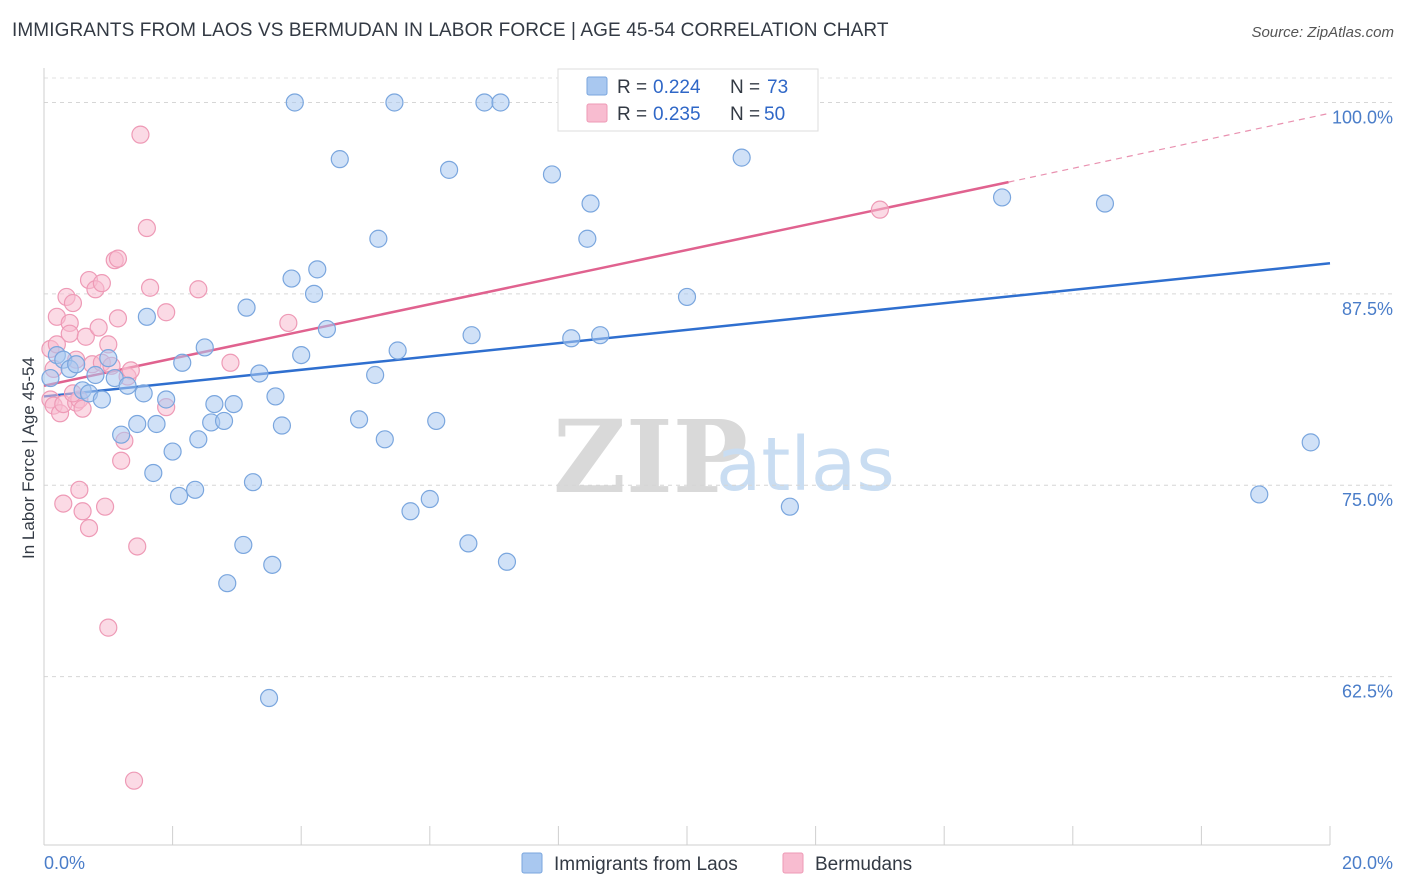 The image size is (1406, 892). I want to click on bottom-legend-label-bermudans: Bermudans, so click(863, 864).